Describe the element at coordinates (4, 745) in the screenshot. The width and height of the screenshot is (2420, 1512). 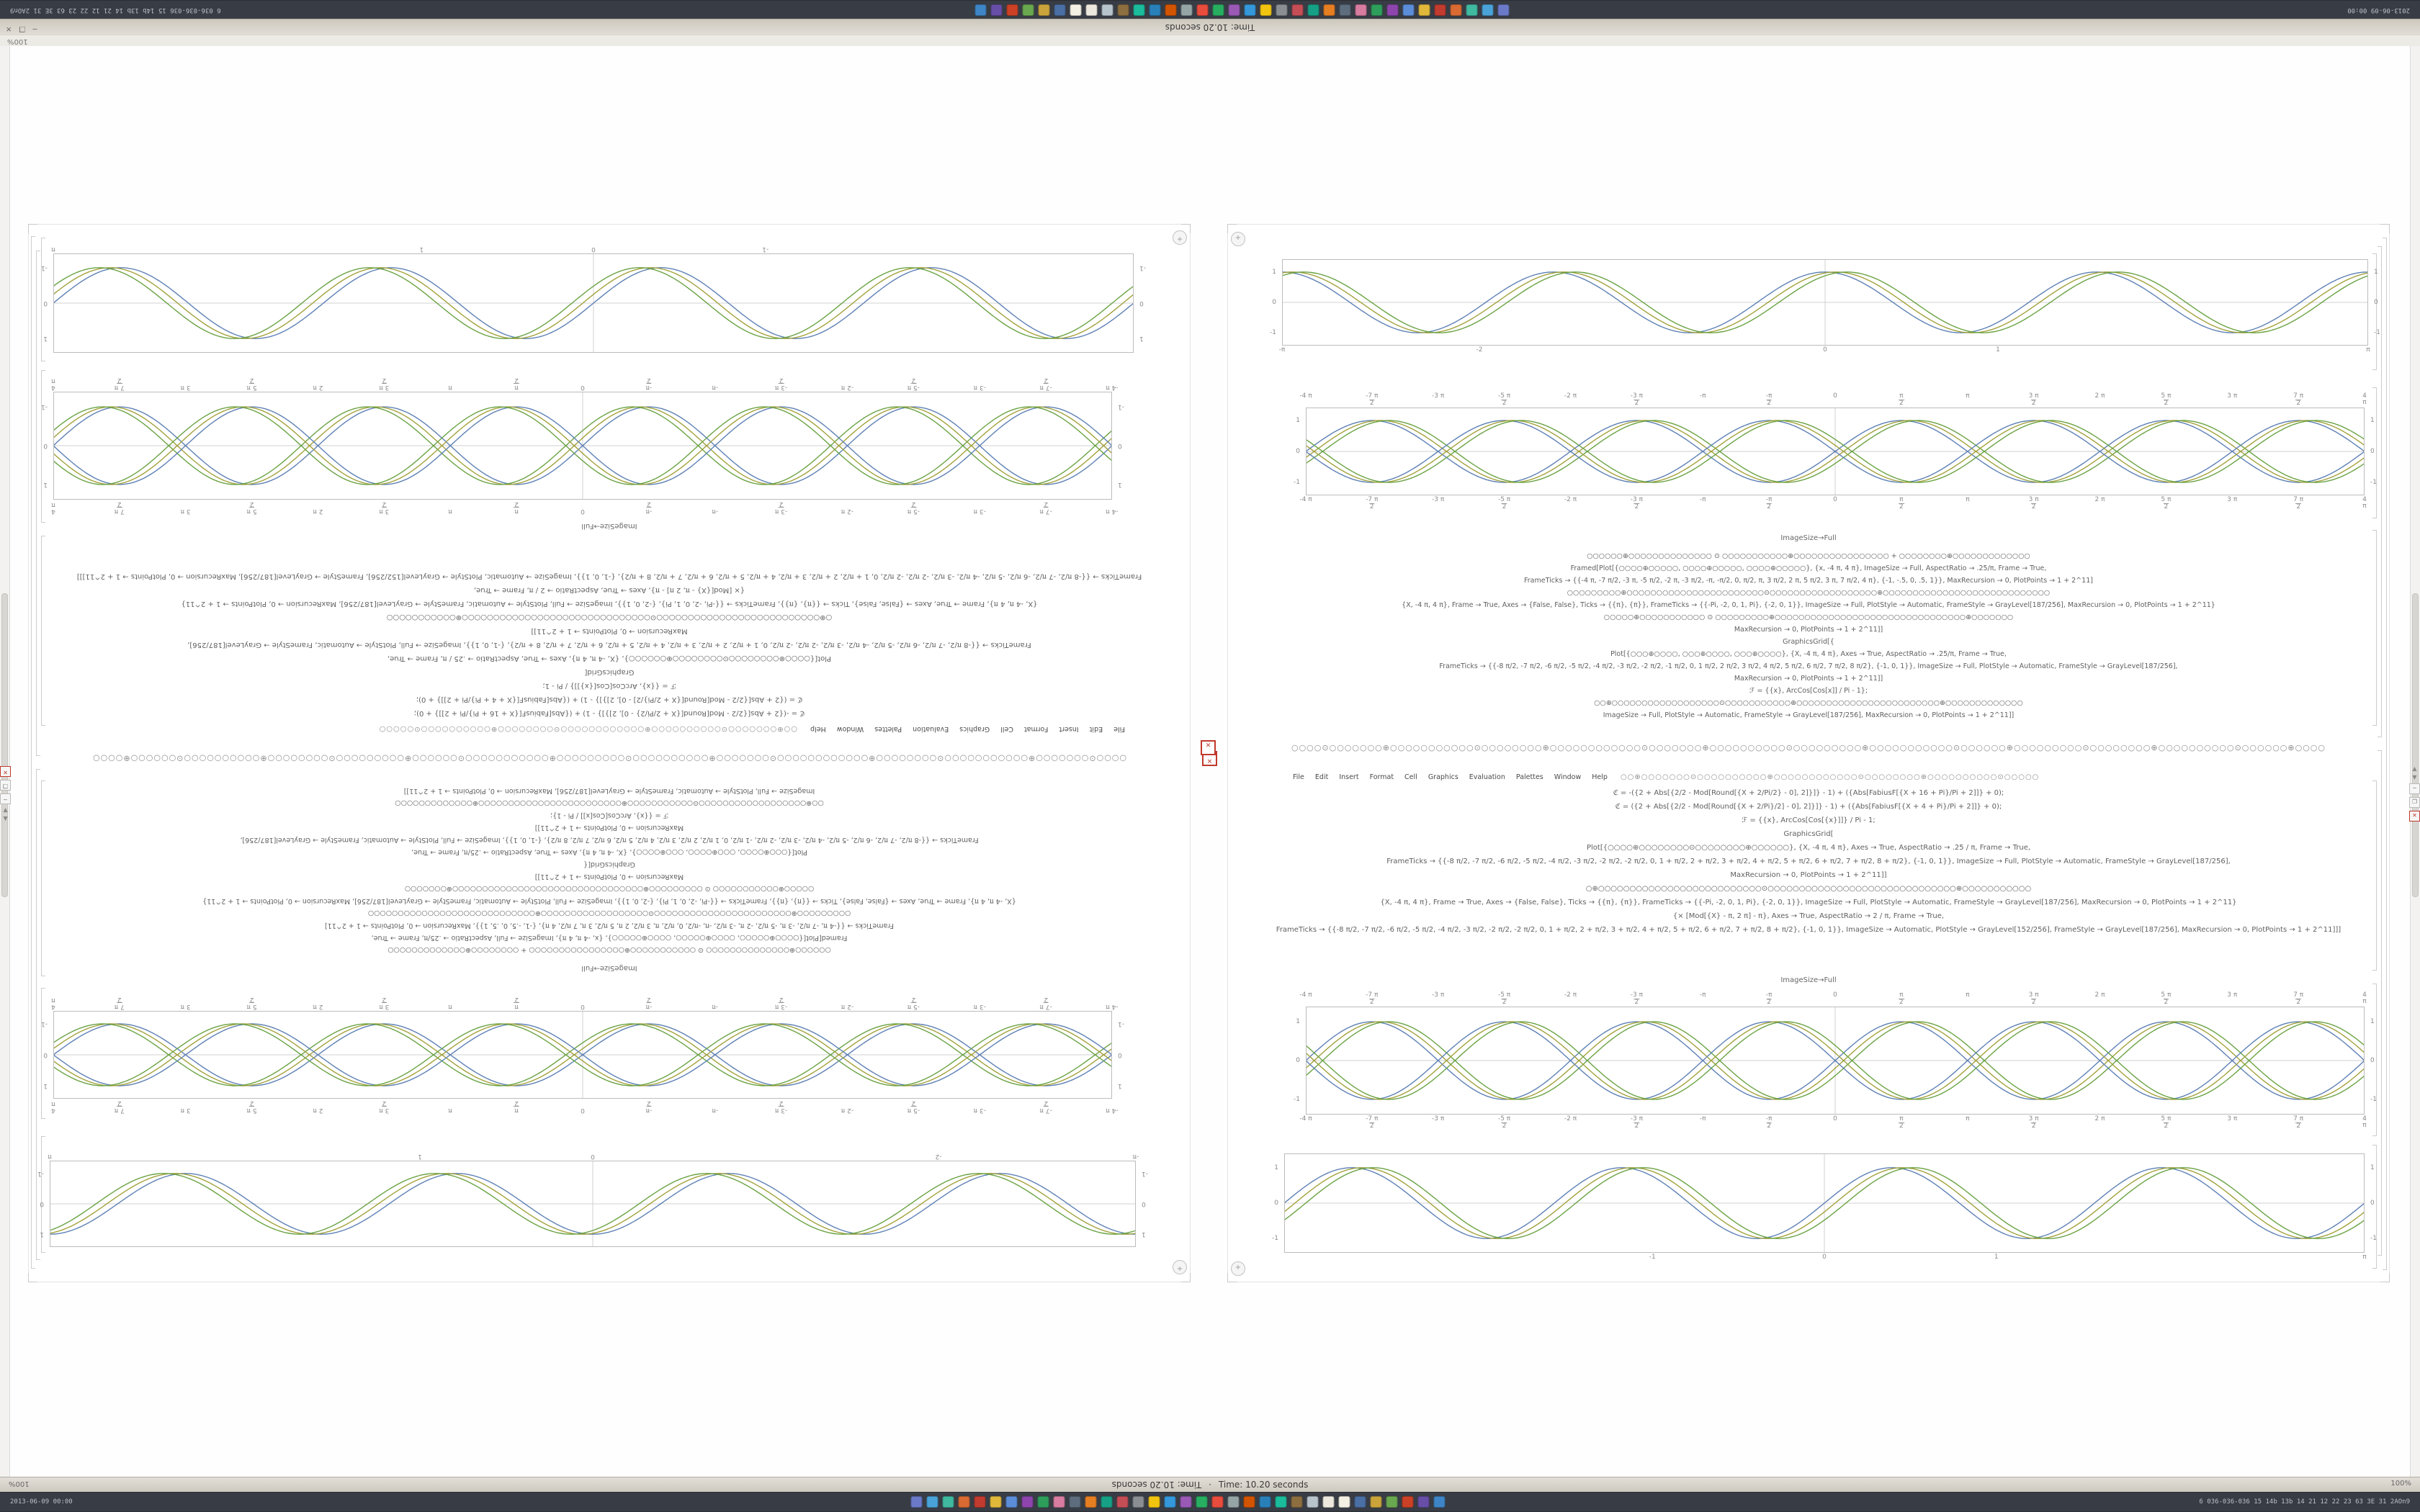
I see `left-scrollbar-thumb` at that location.